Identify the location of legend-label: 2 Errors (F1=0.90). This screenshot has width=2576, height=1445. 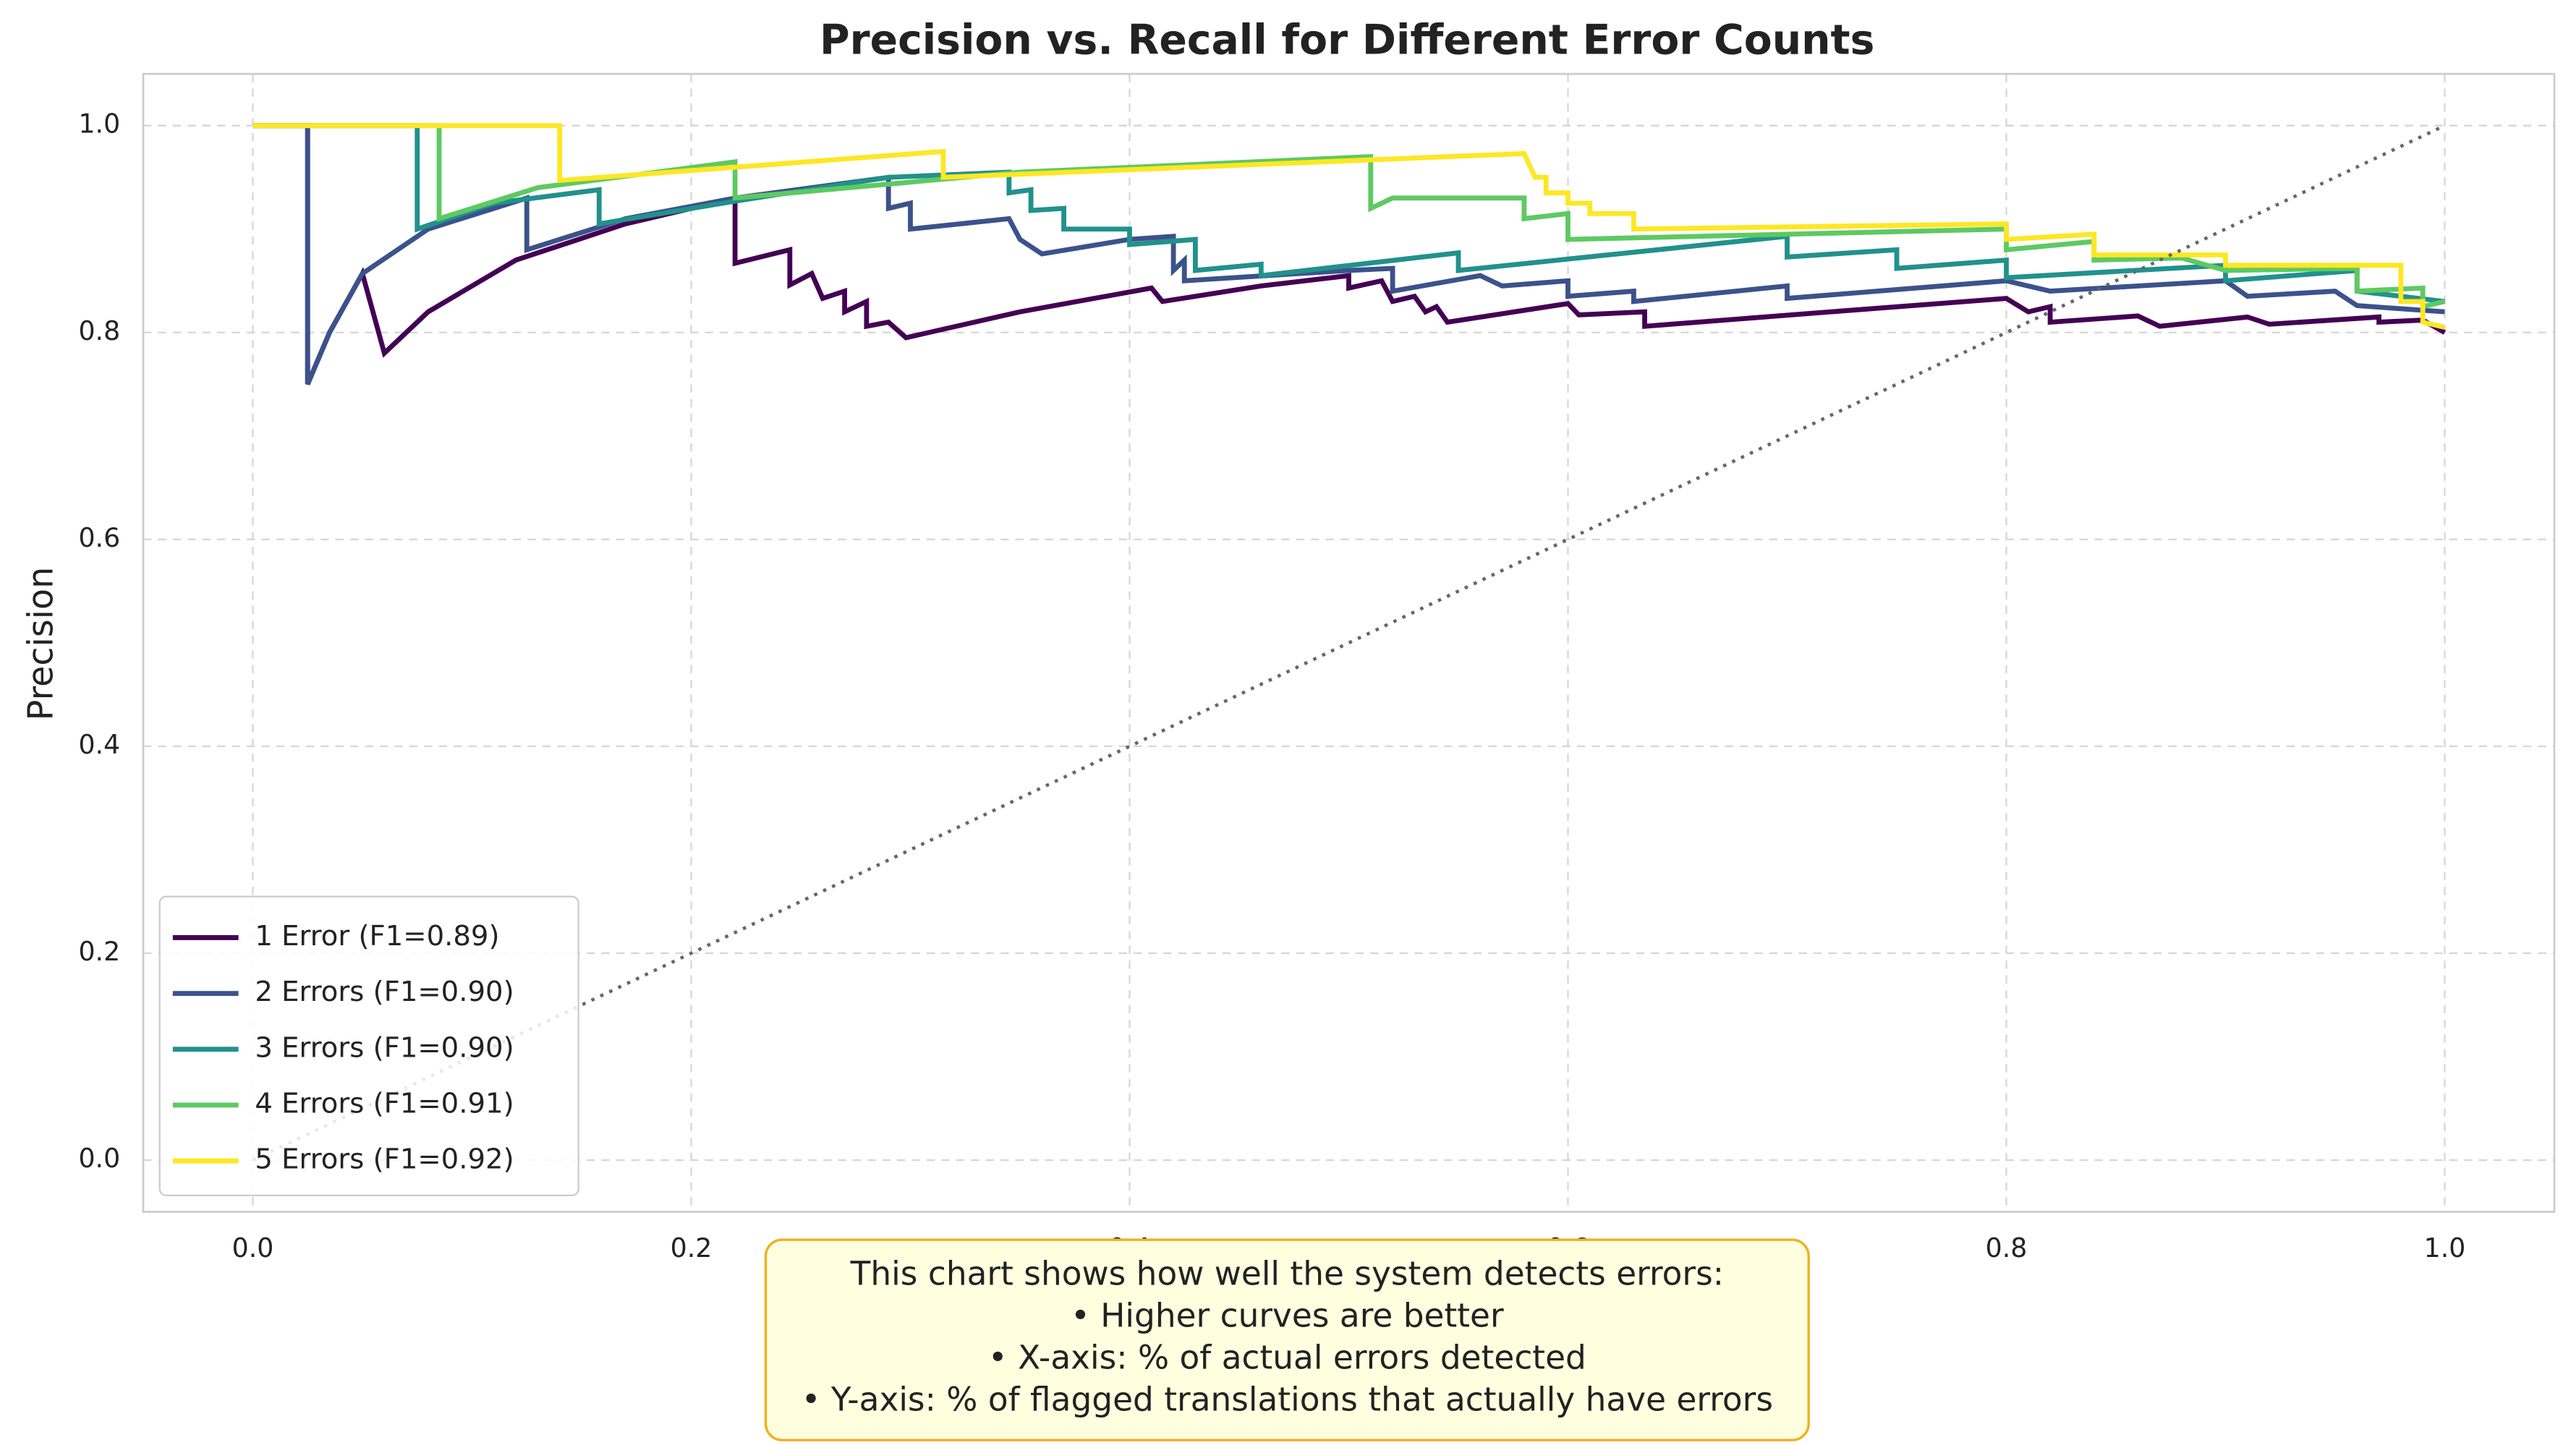
(384, 992).